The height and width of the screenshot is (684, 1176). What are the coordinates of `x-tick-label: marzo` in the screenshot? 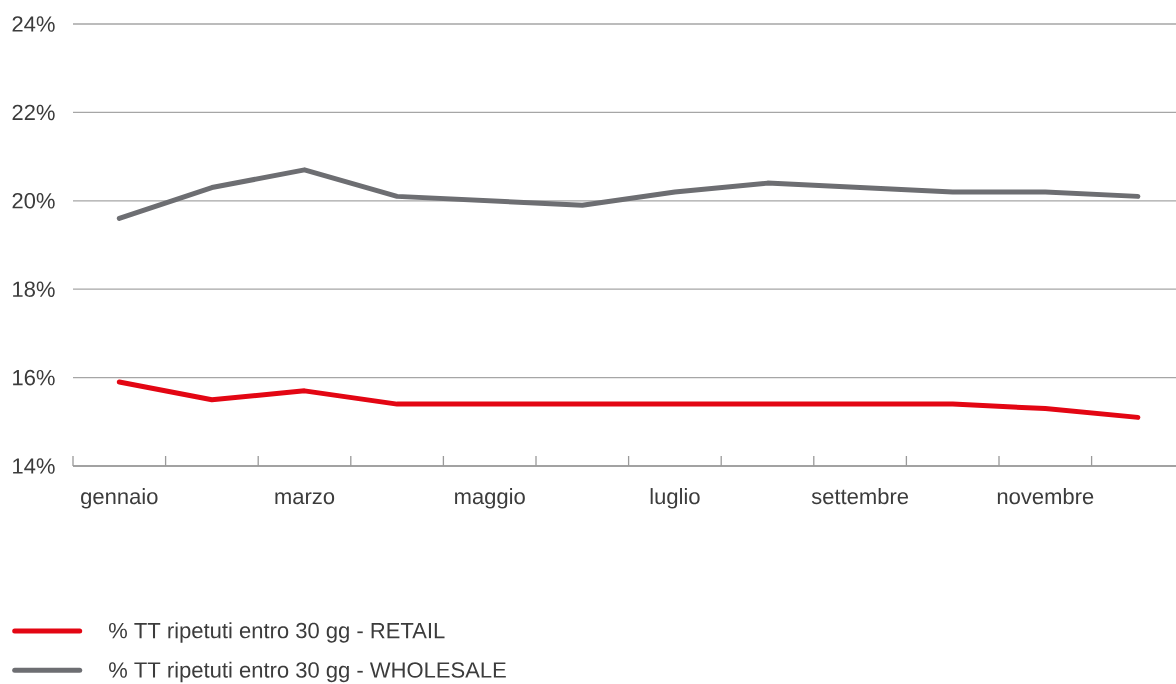 It's located at (305, 498).